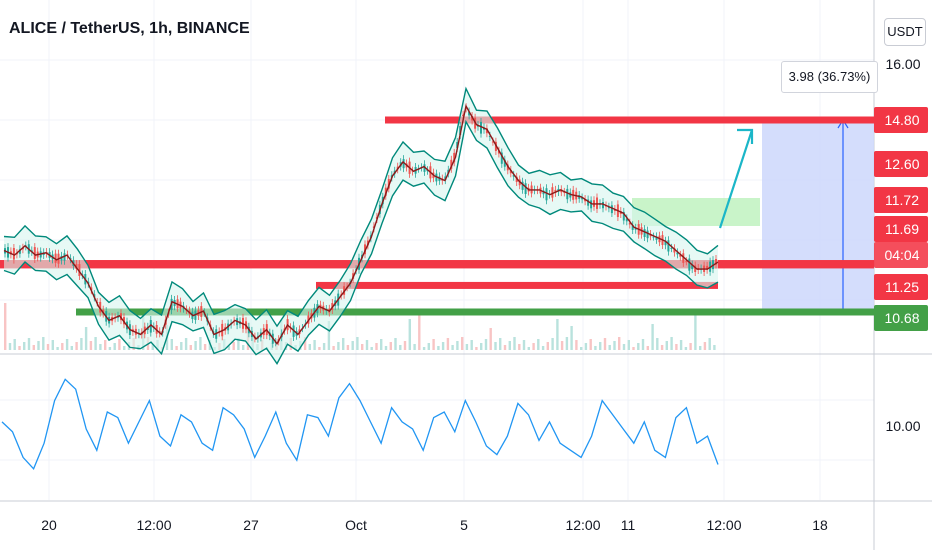 The width and height of the screenshot is (932, 550). What do you see at coordinates (356, 525) in the screenshot?
I see `time-tick-3: Oct` at bounding box center [356, 525].